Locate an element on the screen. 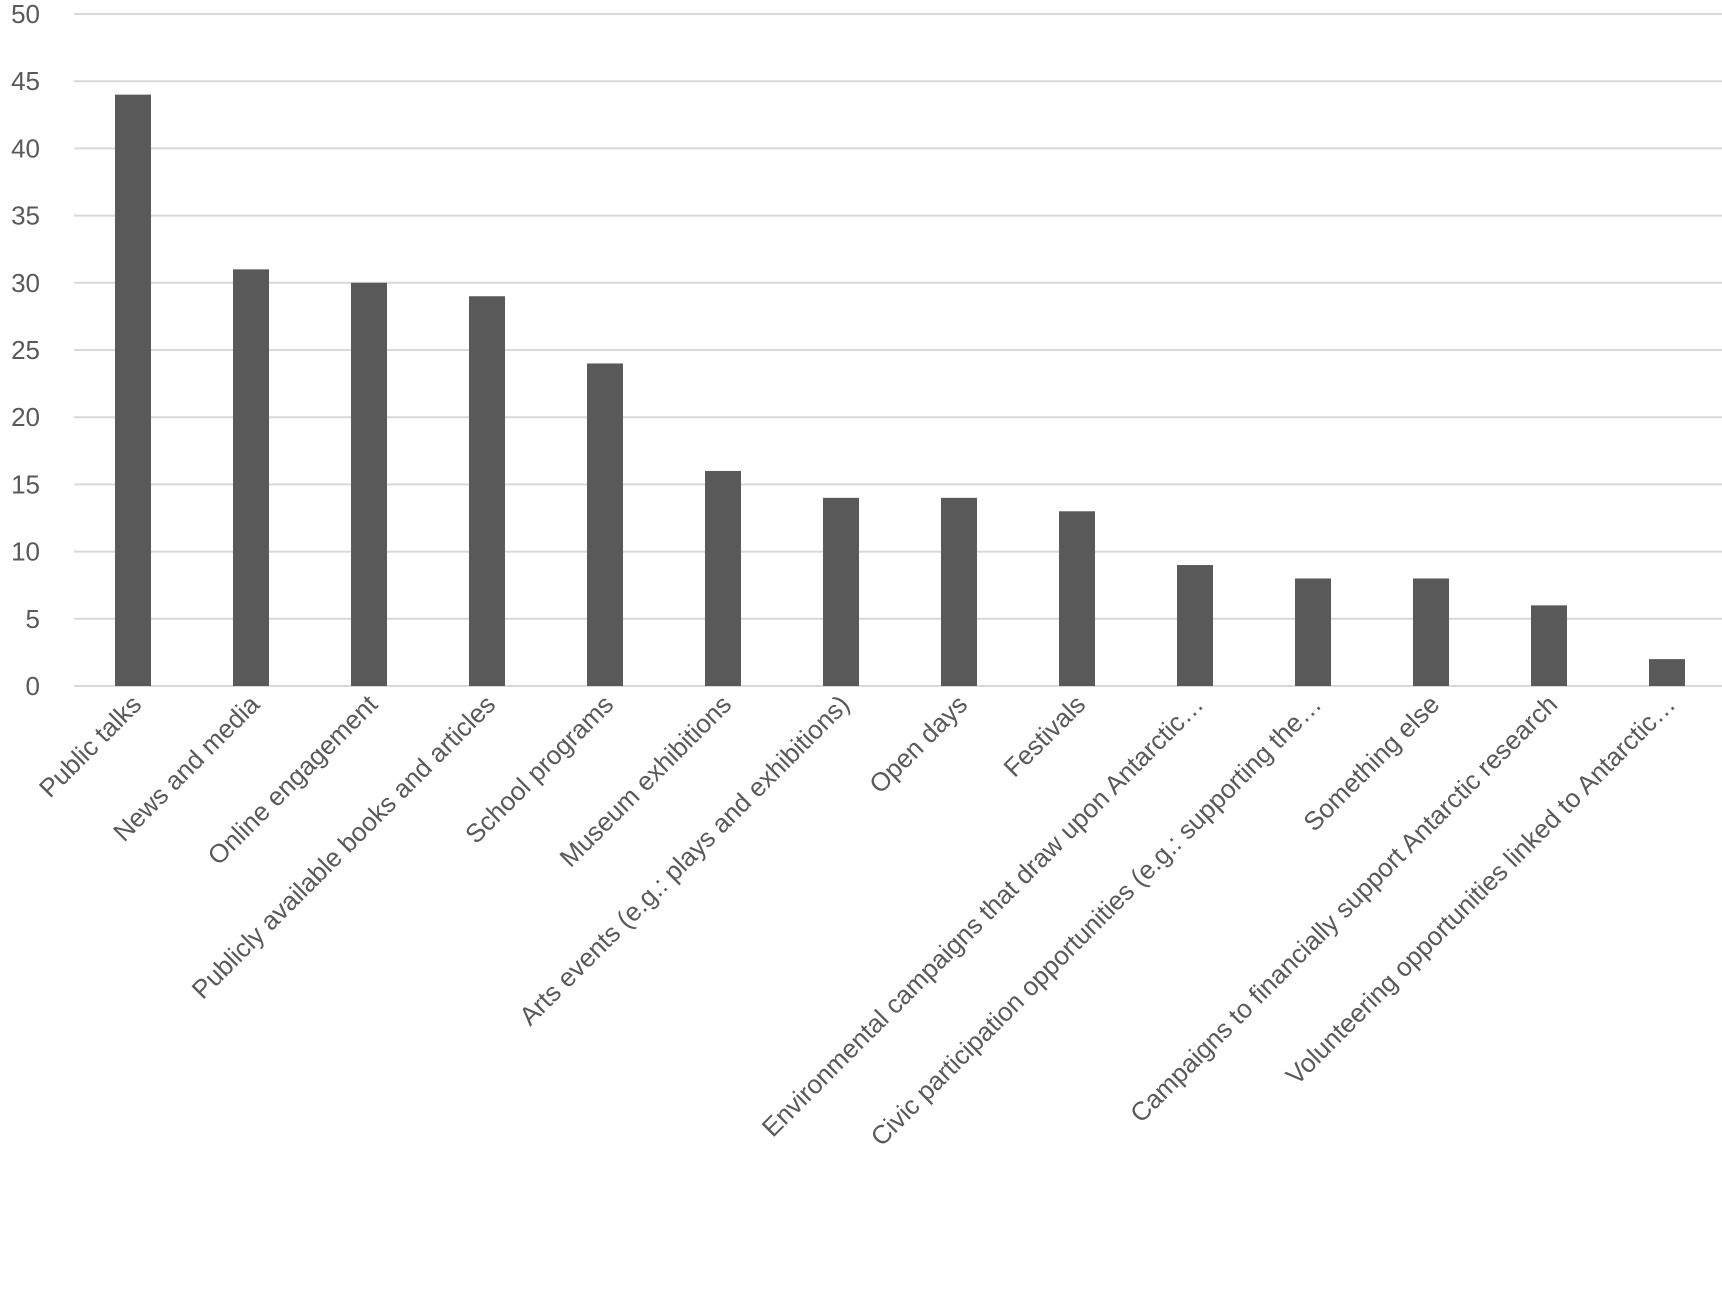 This screenshot has width=1722, height=1304. x-category-label: Open days is located at coordinates (918, 744).